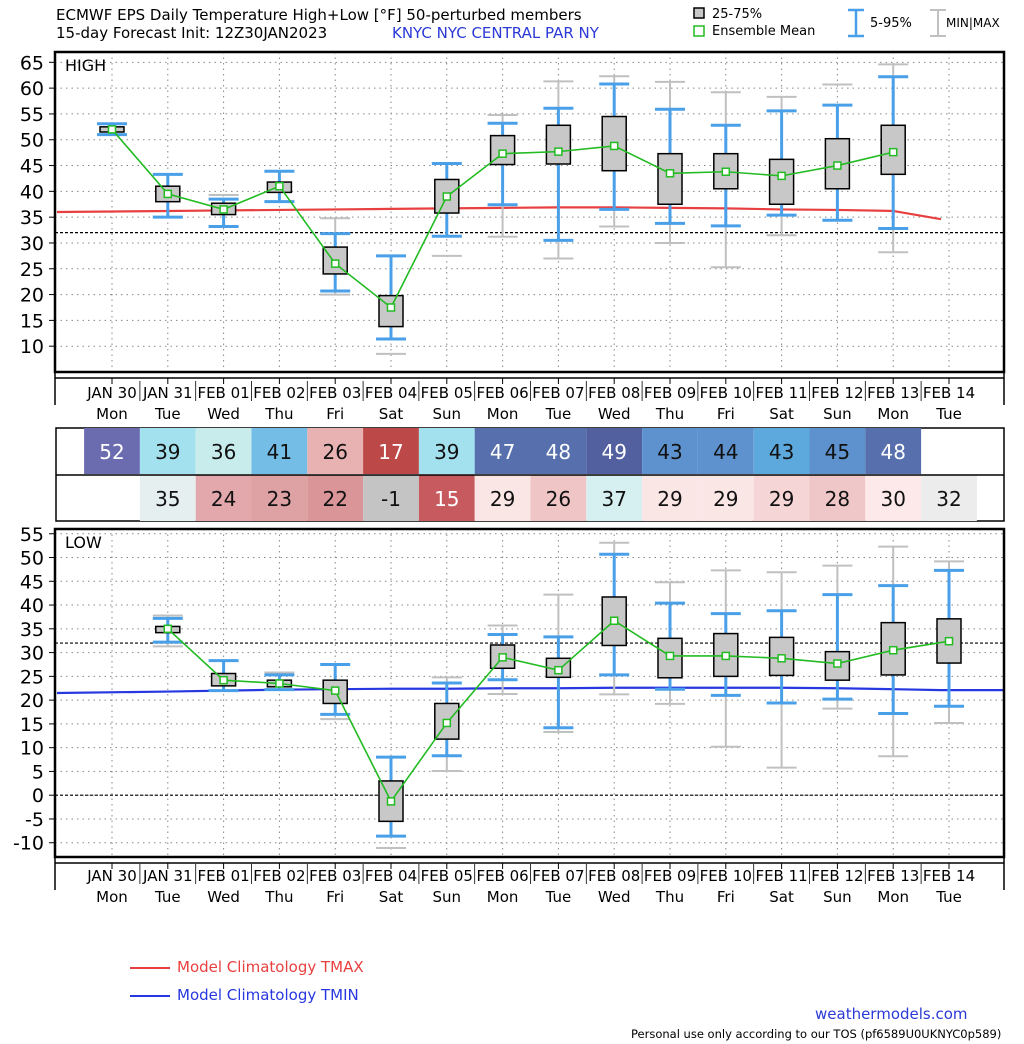 The height and width of the screenshot is (1044, 1024). I want to click on high-date-label: FEB 02, so click(279, 393).